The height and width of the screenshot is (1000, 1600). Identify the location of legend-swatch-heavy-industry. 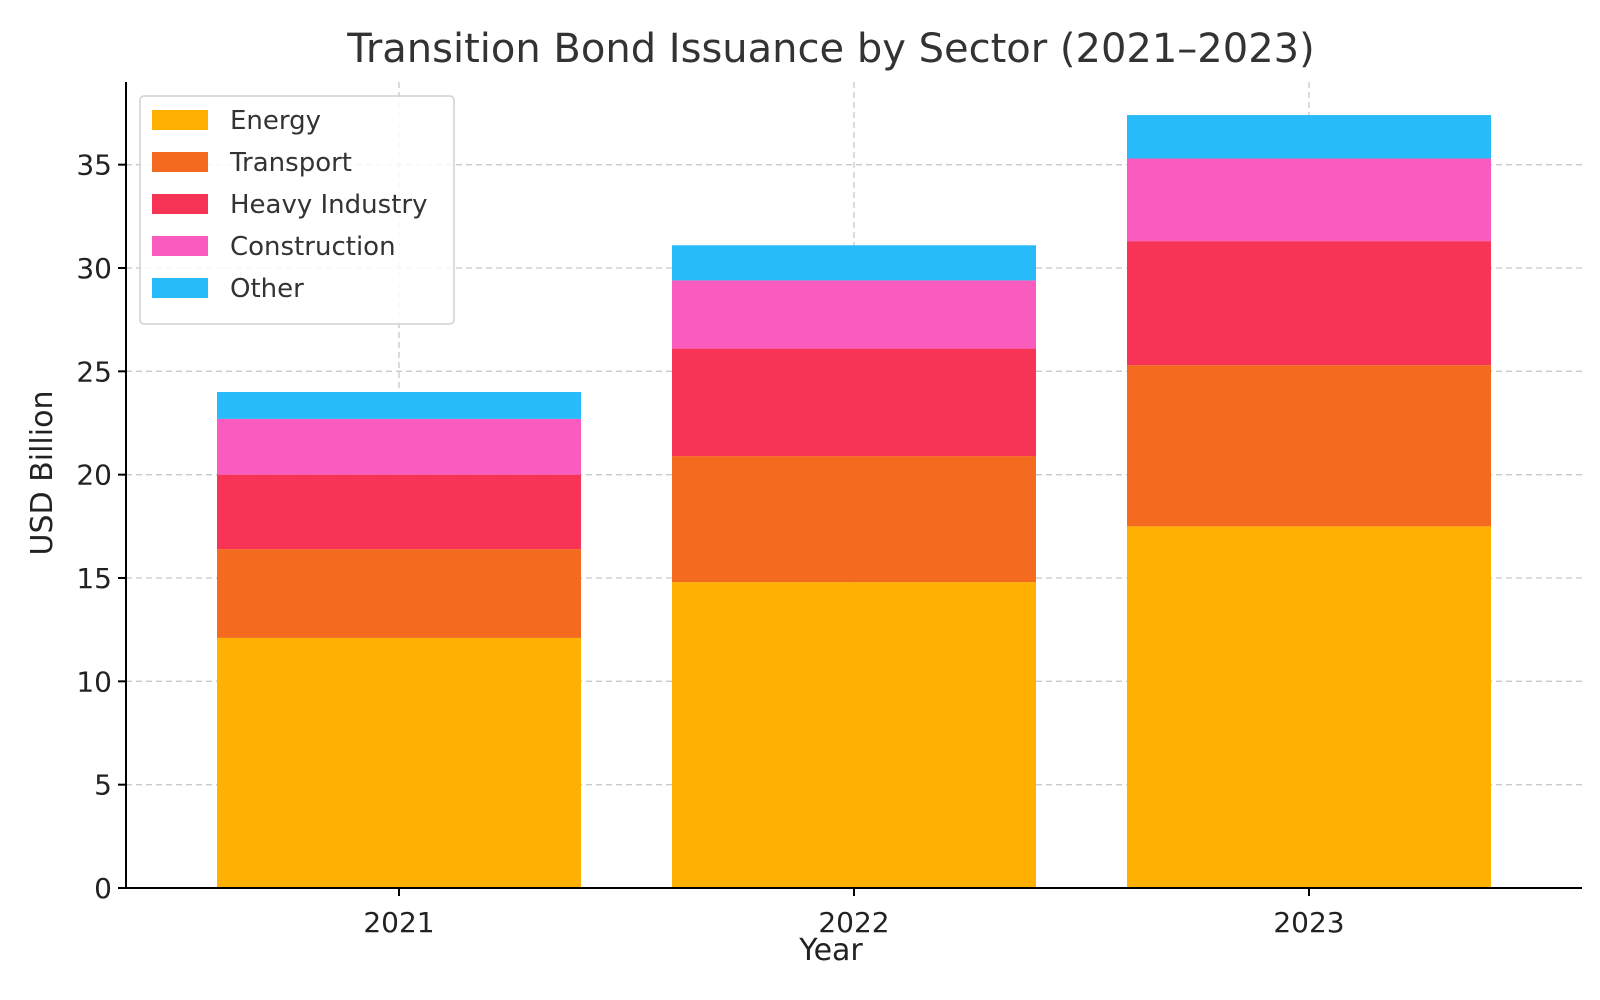
(180, 204).